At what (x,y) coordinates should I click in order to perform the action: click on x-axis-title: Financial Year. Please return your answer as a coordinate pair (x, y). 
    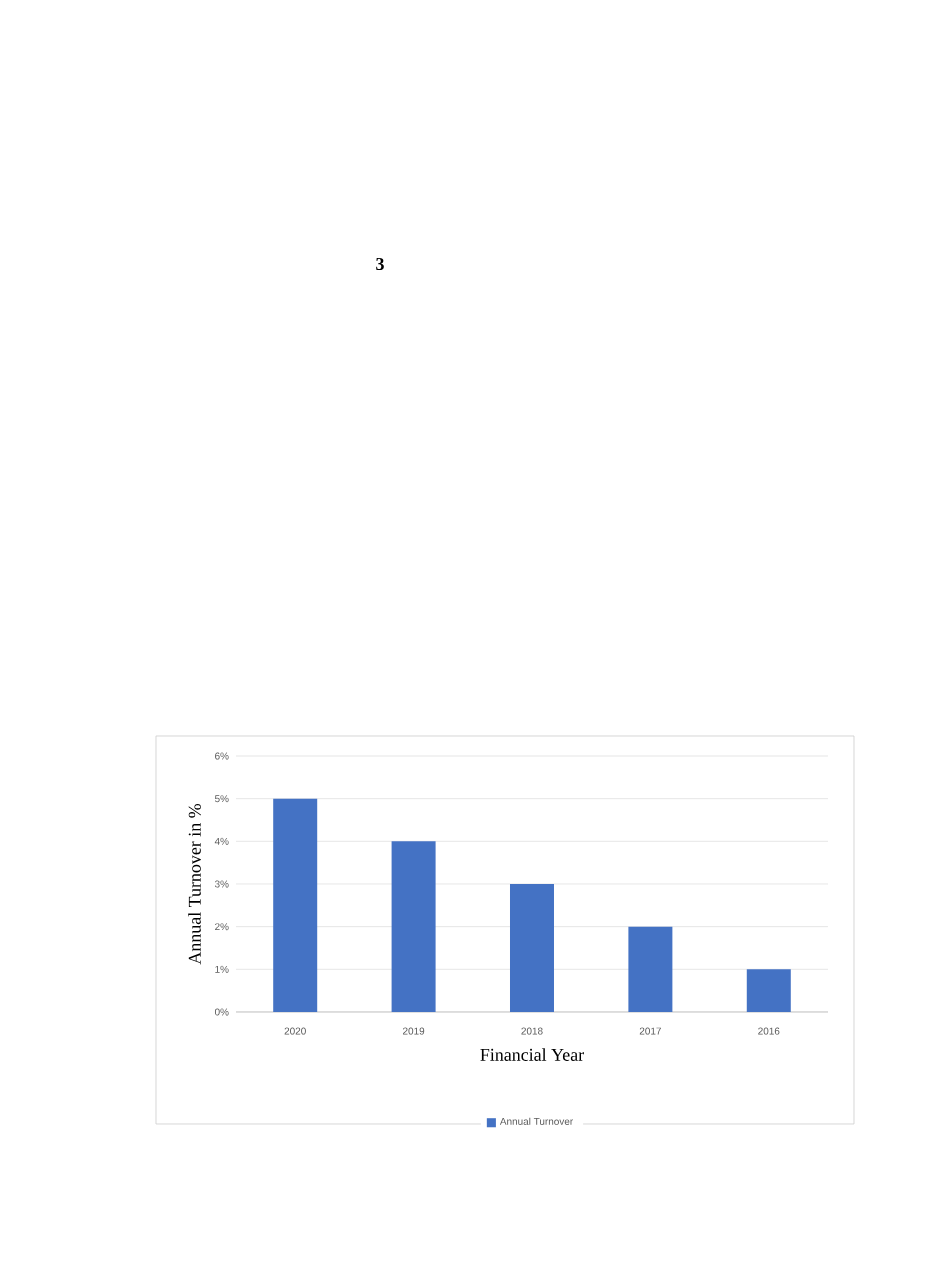
    Looking at the image, I should click on (532, 1054).